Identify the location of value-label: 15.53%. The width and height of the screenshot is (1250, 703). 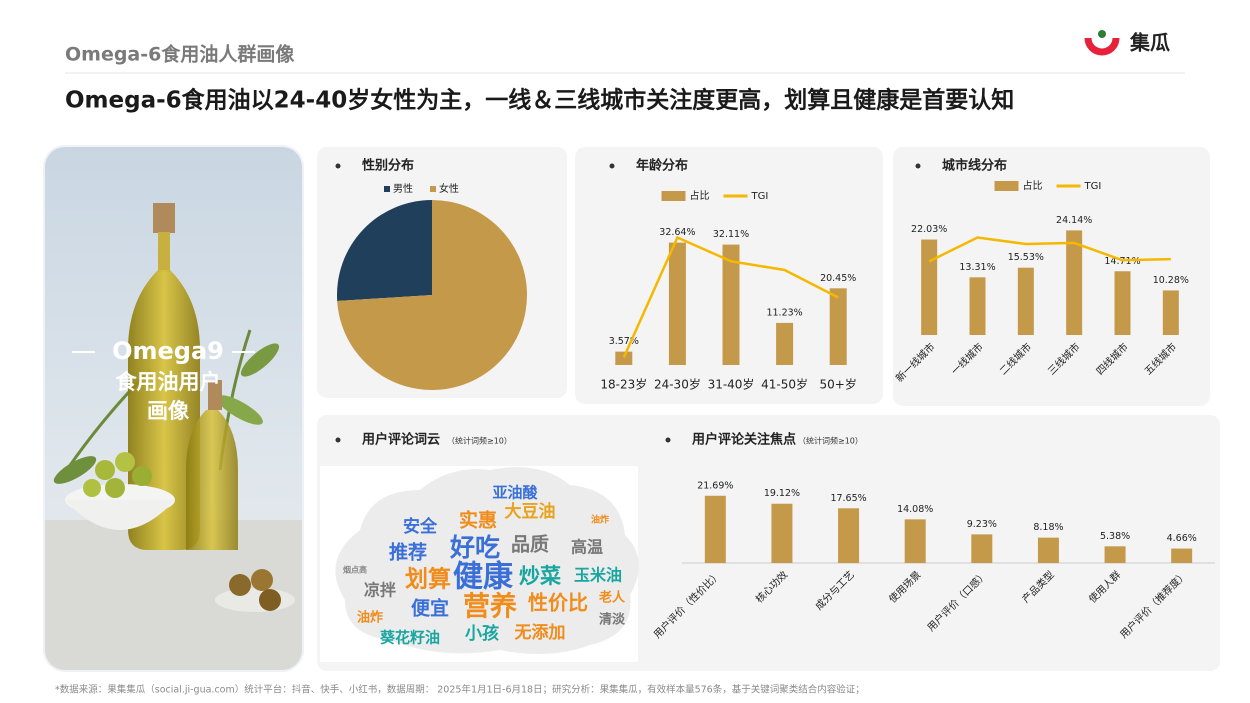
(1026, 257).